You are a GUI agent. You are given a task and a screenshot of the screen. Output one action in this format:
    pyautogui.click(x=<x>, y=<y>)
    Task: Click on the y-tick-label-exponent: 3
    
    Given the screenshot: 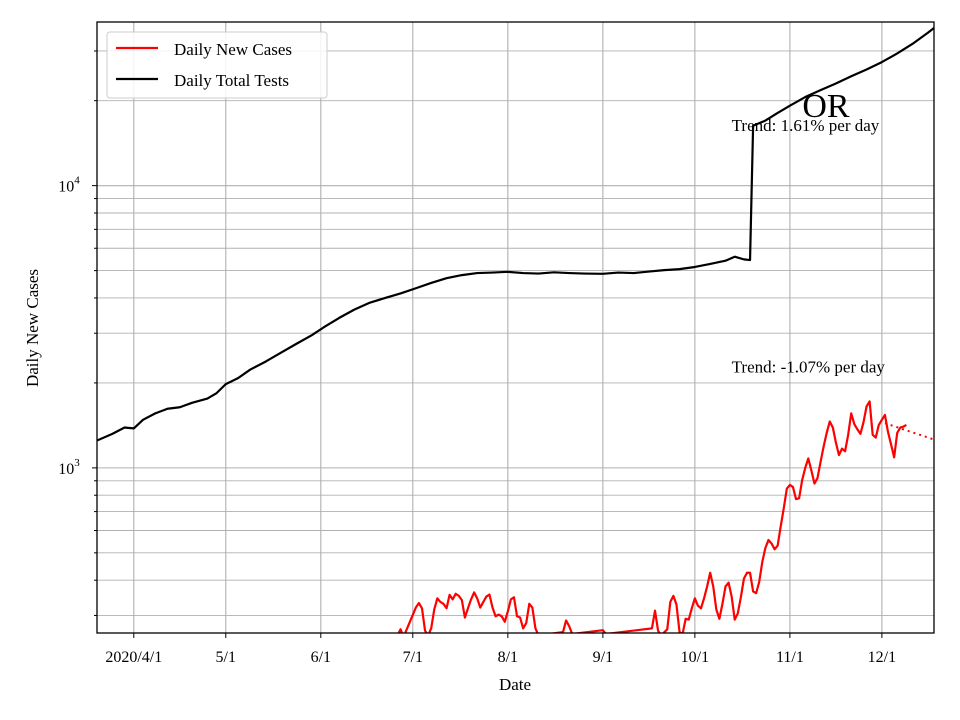 What is the action you would take?
    pyautogui.click(x=77, y=463)
    